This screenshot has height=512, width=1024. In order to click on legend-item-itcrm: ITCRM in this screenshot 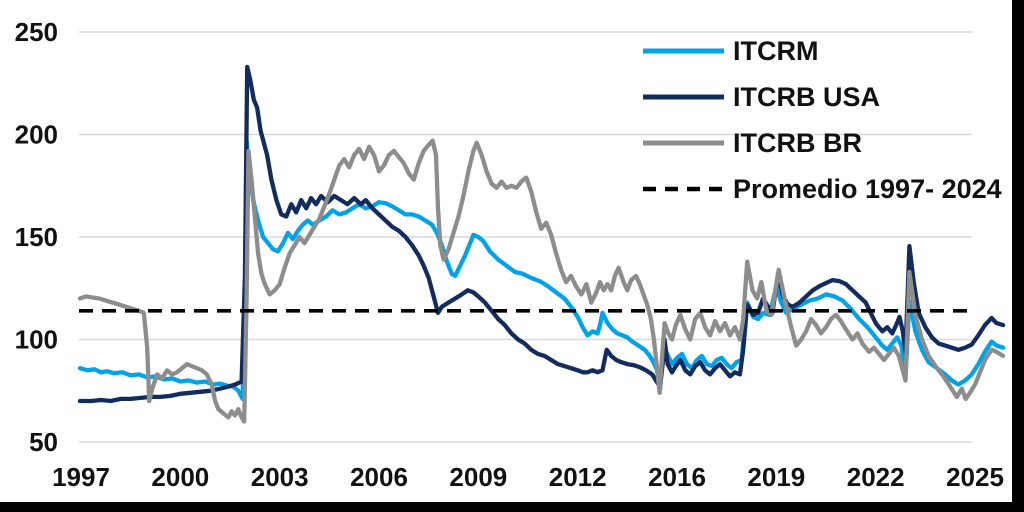, I will do `click(822, 51)`.